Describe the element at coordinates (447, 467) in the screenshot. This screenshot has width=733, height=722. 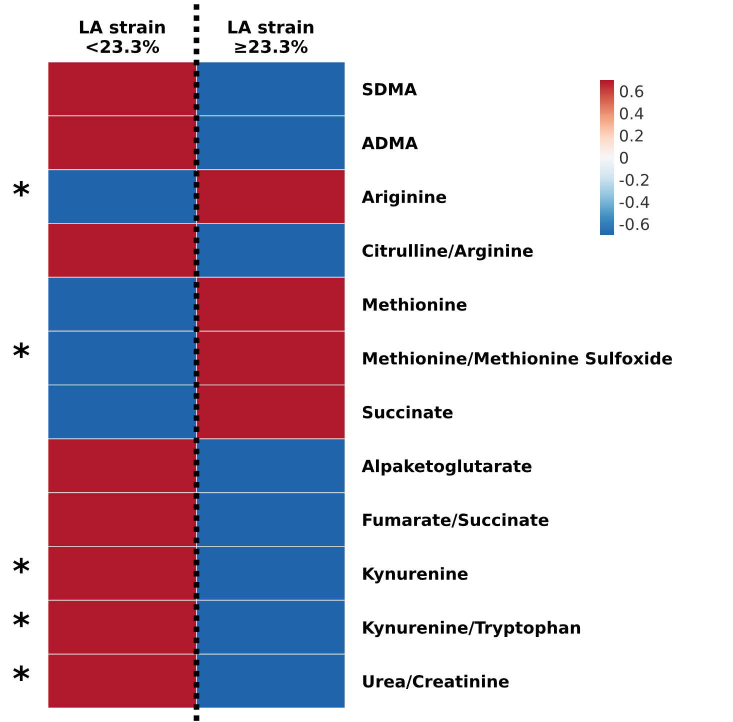
I see `y-tick-label: Alpaketoglutarate` at that location.